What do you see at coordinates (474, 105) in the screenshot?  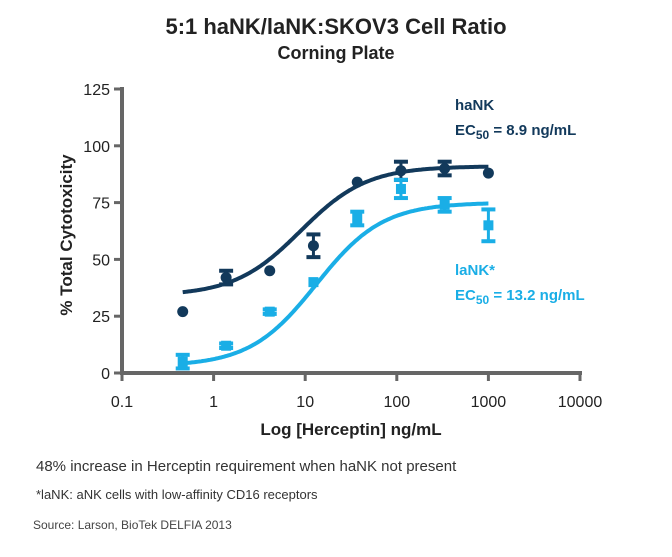 I see `series-label: haNK` at bounding box center [474, 105].